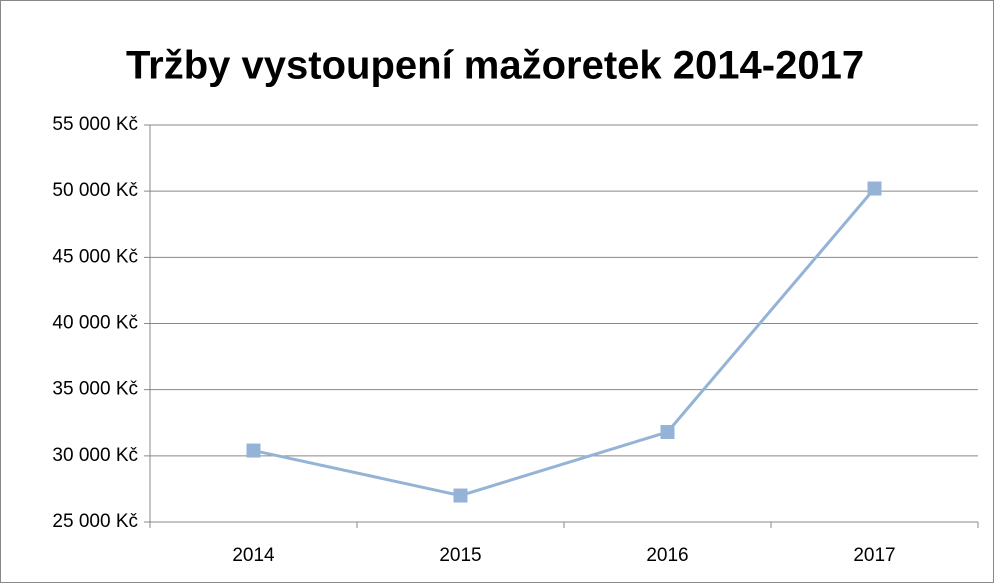  Describe the element at coordinates (95, 389) in the screenshot. I see `y-tick-label: 35 000 Kč` at that location.